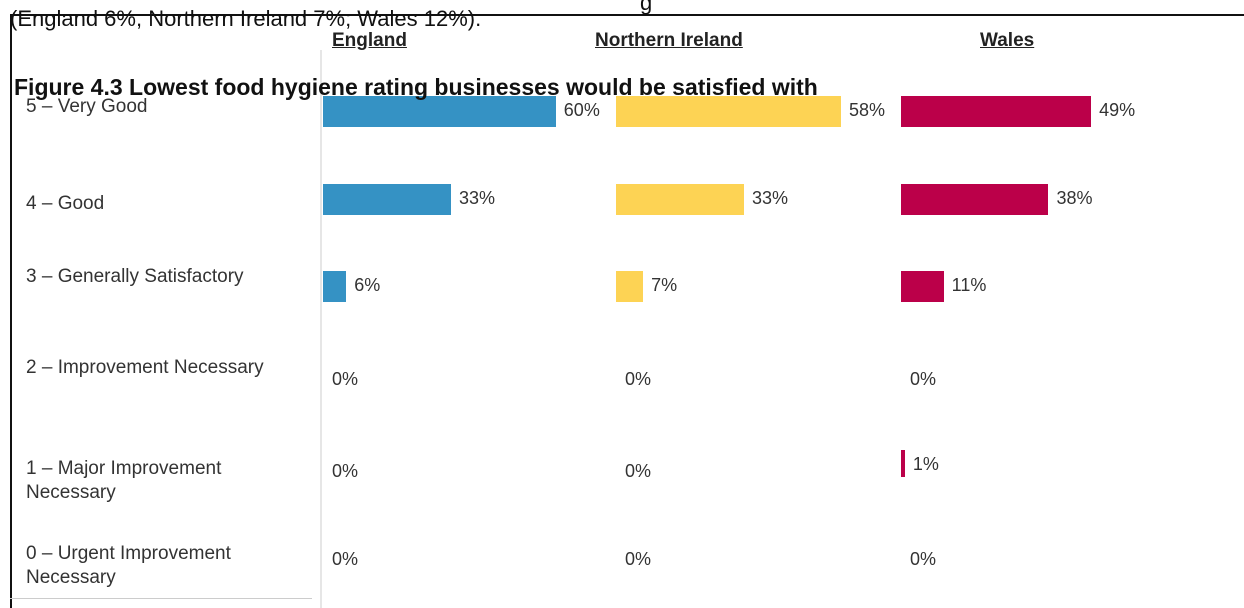 This screenshot has height=608, width=1244. What do you see at coordinates (1074, 198) in the screenshot?
I see `data-label-wales: 38%` at bounding box center [1074, 198].